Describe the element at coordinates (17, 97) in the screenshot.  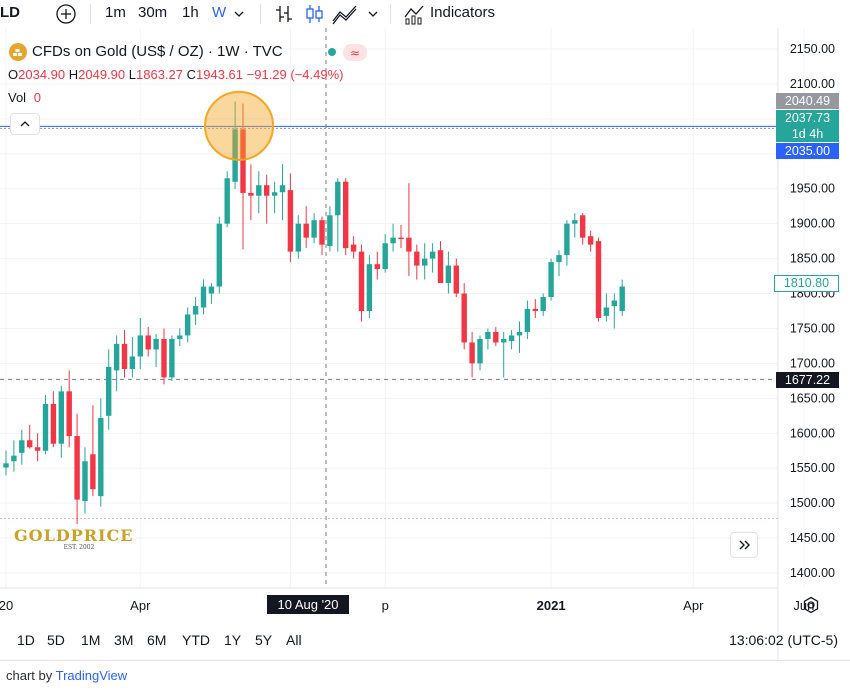
I see `vol-label: Vol` at that location.